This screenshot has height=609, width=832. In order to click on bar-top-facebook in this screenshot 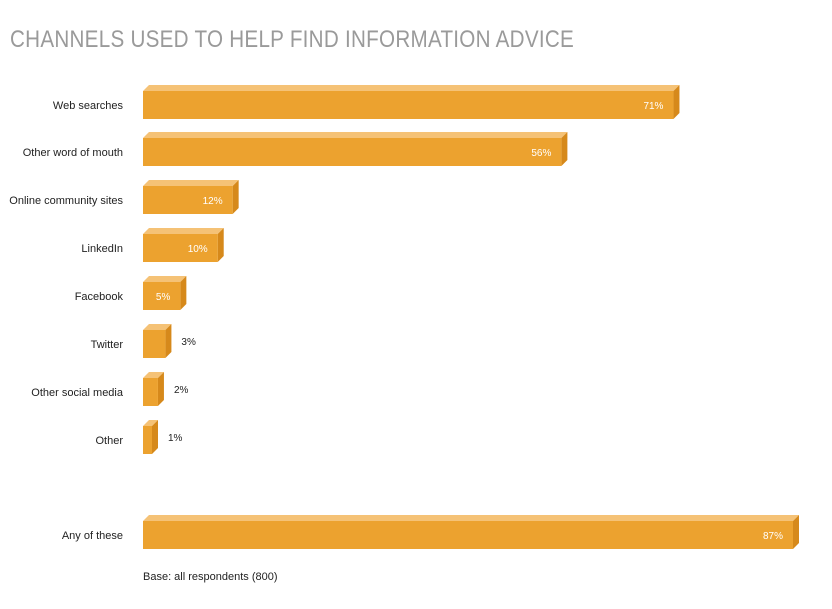, I will do `click(165, 279)`.